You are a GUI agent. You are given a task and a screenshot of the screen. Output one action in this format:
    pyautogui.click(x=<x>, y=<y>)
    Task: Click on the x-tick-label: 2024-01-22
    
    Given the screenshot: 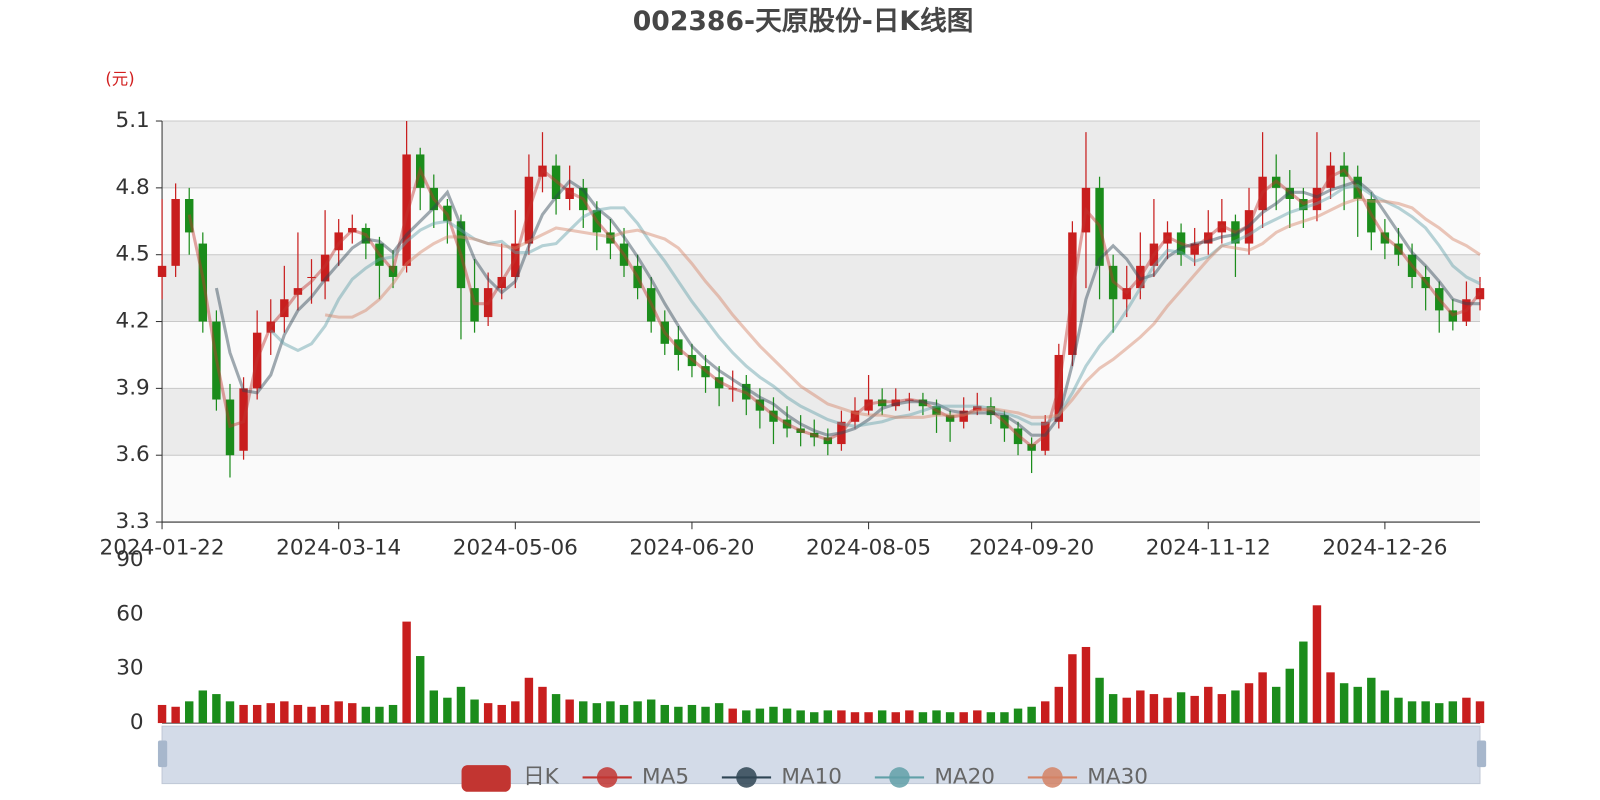 What is the action you would take?
    pyautogui.click(x=162, y=548)
    